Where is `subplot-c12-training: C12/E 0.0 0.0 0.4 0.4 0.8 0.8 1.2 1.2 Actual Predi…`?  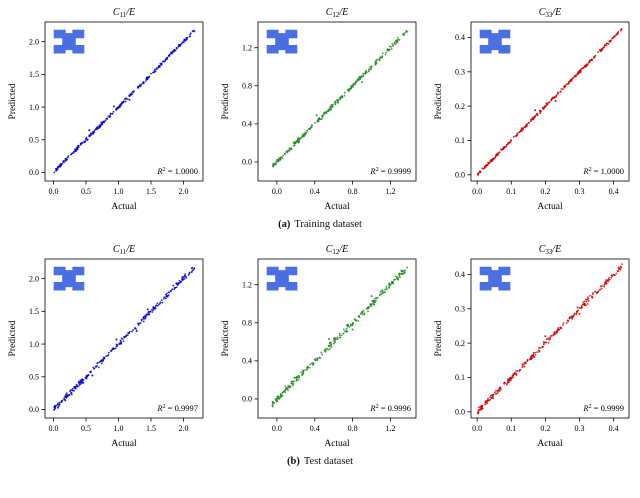 subplot-c12-training: C12/E 0.0 0.0 0.4 0.4 0.8 0.8 1.2 1.2 Actual Predi… is located at coordinates (320, 109).